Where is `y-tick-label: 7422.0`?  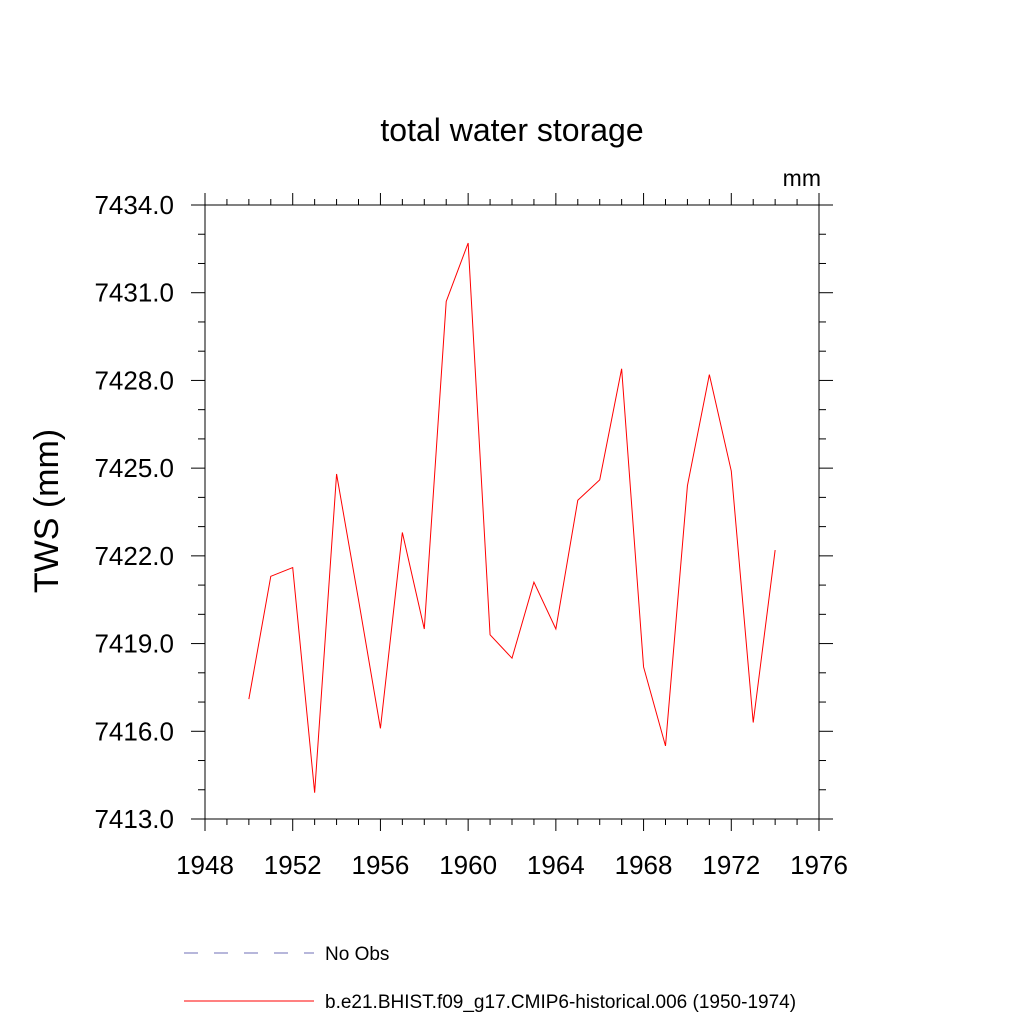 y-tick-label: 7422.0 is located at coordinates (134, 556).